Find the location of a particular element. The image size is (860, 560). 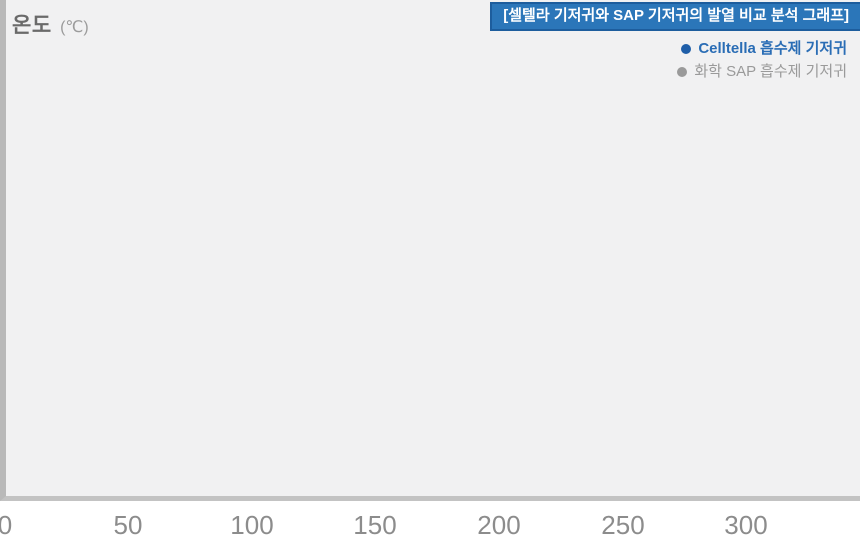

x-tick-50: 50 is located at coordinates (128, 525).